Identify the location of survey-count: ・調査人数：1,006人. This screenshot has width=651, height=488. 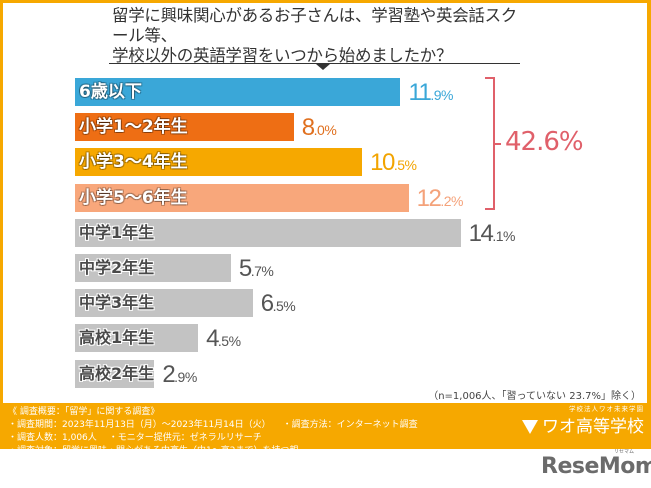
(52, 438).